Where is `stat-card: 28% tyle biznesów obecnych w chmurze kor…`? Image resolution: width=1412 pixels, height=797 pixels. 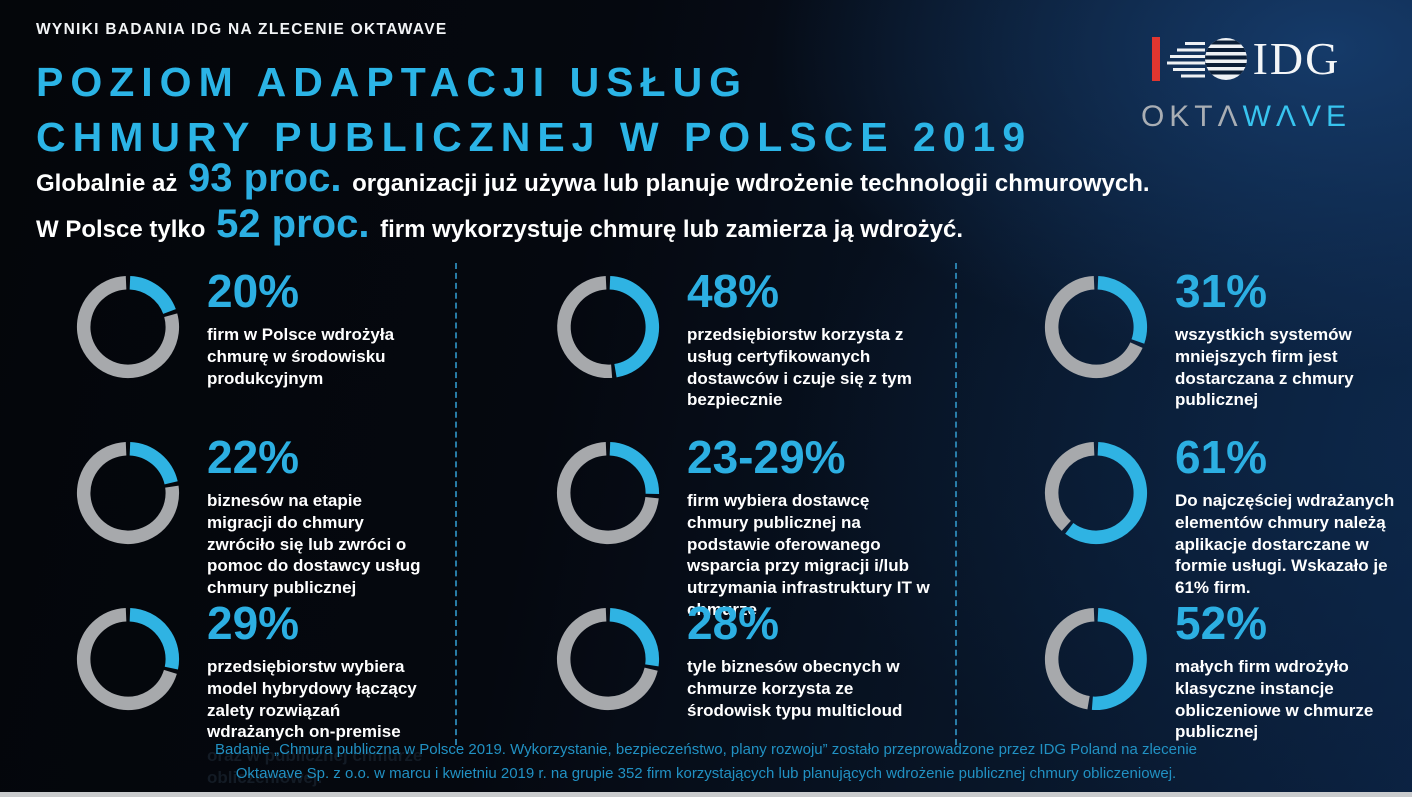
stat-card: 28% tyle biznesów obecnych w chmurze kor… is located at coordinates (705, 683).